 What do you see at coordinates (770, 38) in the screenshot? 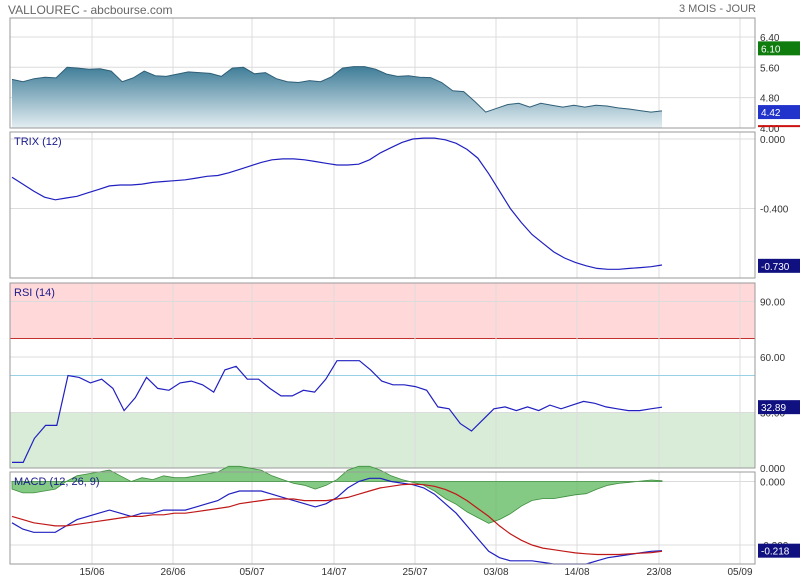
I see `y-tick-label: 6.40` at bounding box center [770, 38].